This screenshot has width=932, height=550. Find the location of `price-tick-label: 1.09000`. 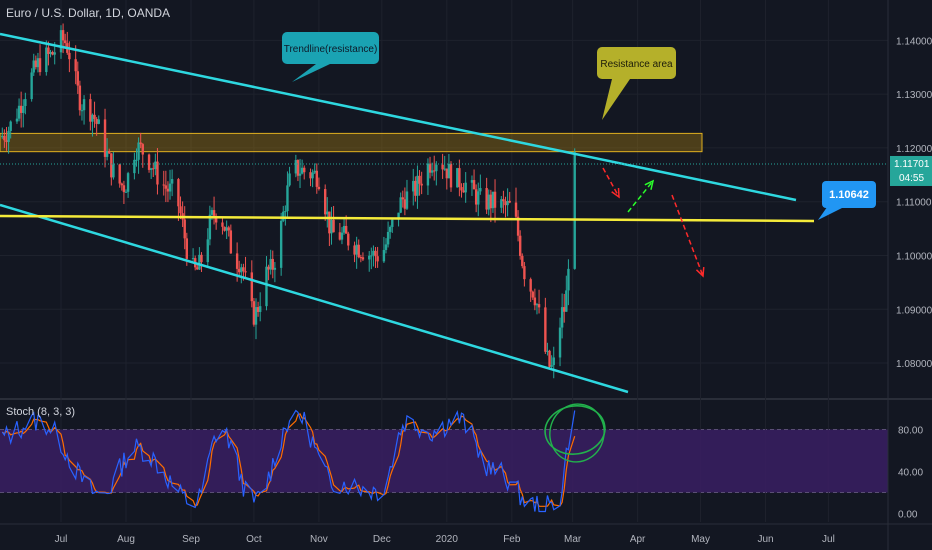

price-tick-label: 1.09000 is located at coordinates (914, 310).